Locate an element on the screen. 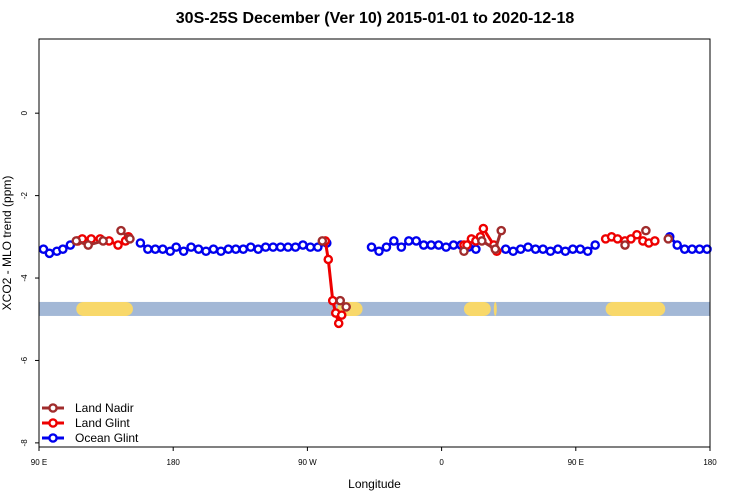  legend-label: Ocean Glint is located at coordinates (107, 438).